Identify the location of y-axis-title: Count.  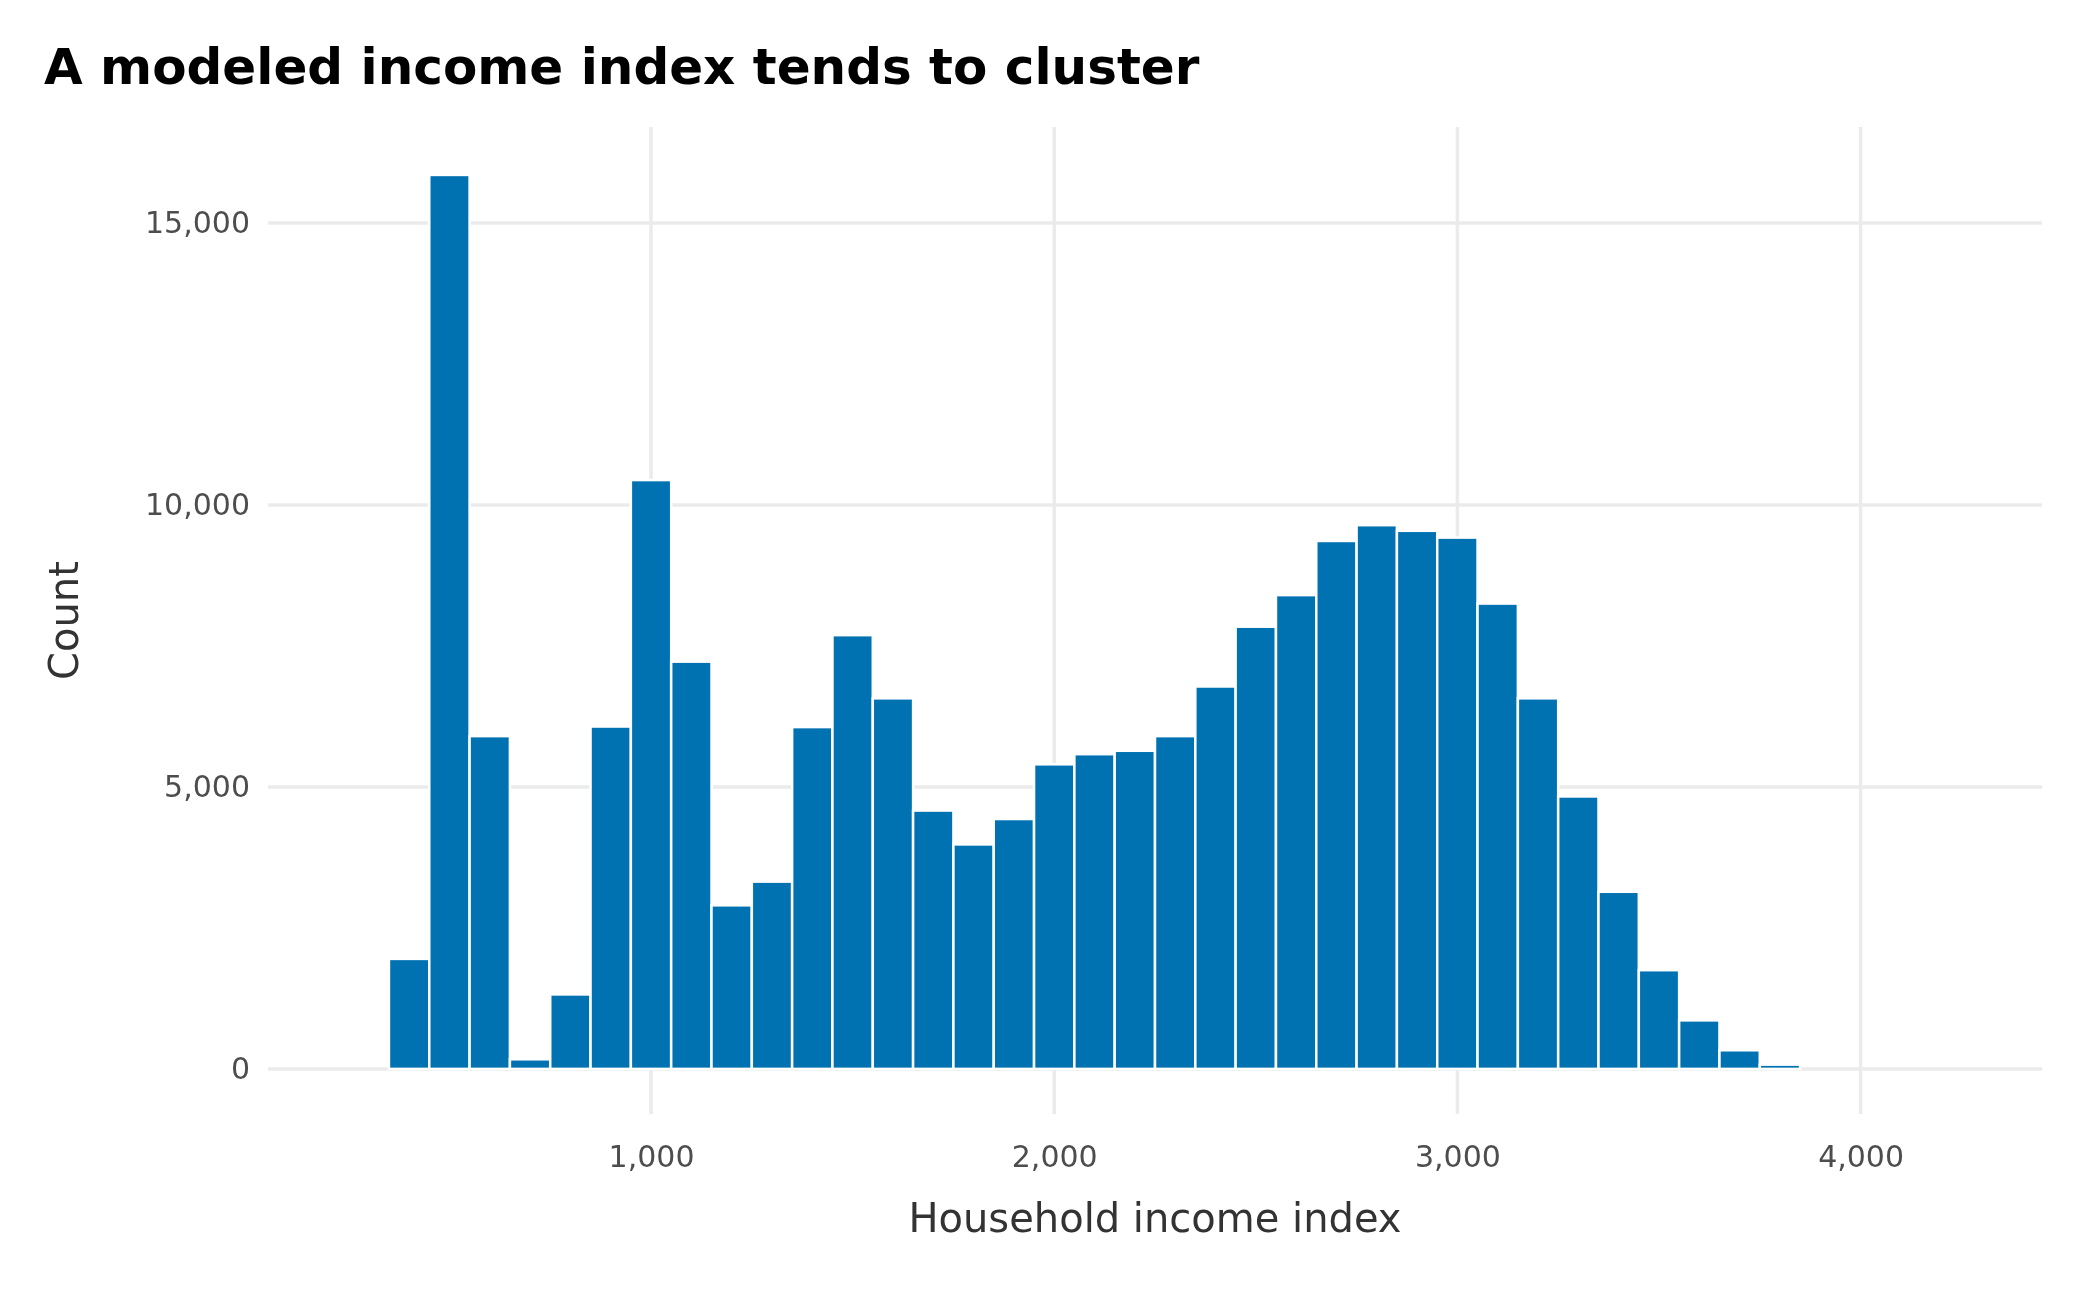
(64, 620).